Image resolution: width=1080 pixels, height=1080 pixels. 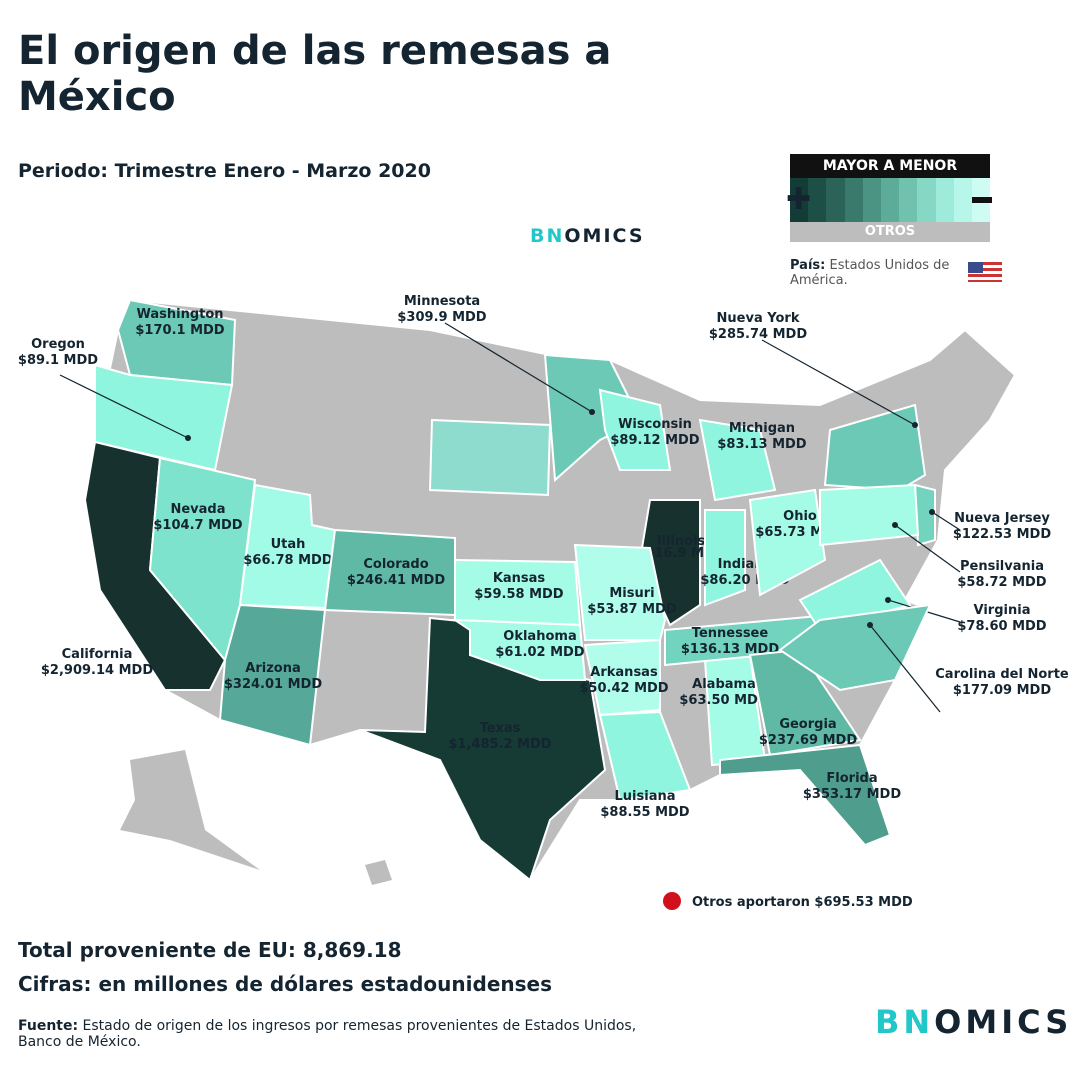 What do you see at coordinates (1002, 610) in the screenshot?
I see `state-name: Virginia` at bounding box center [1002, 610].